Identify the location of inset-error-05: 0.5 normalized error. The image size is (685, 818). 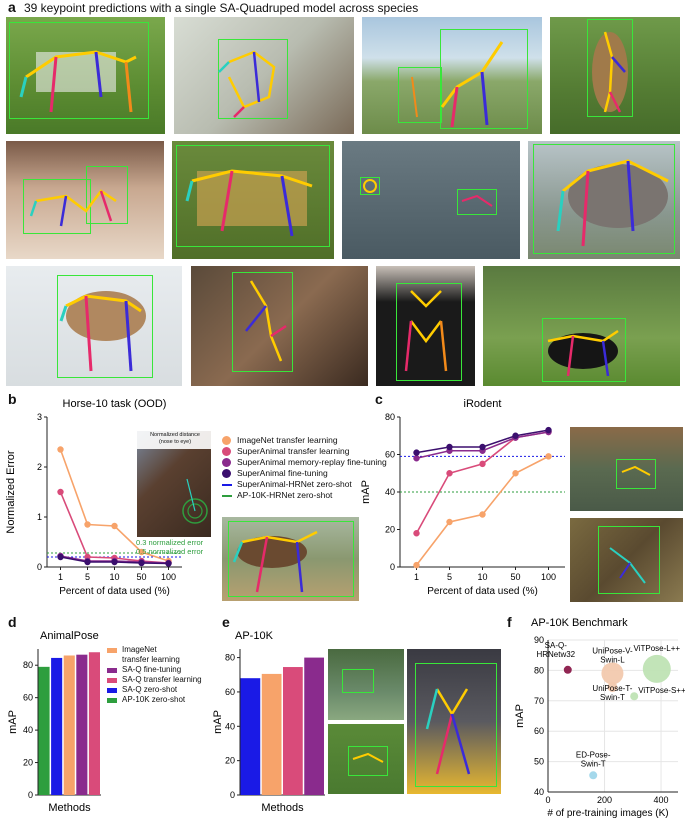
(170, 551).